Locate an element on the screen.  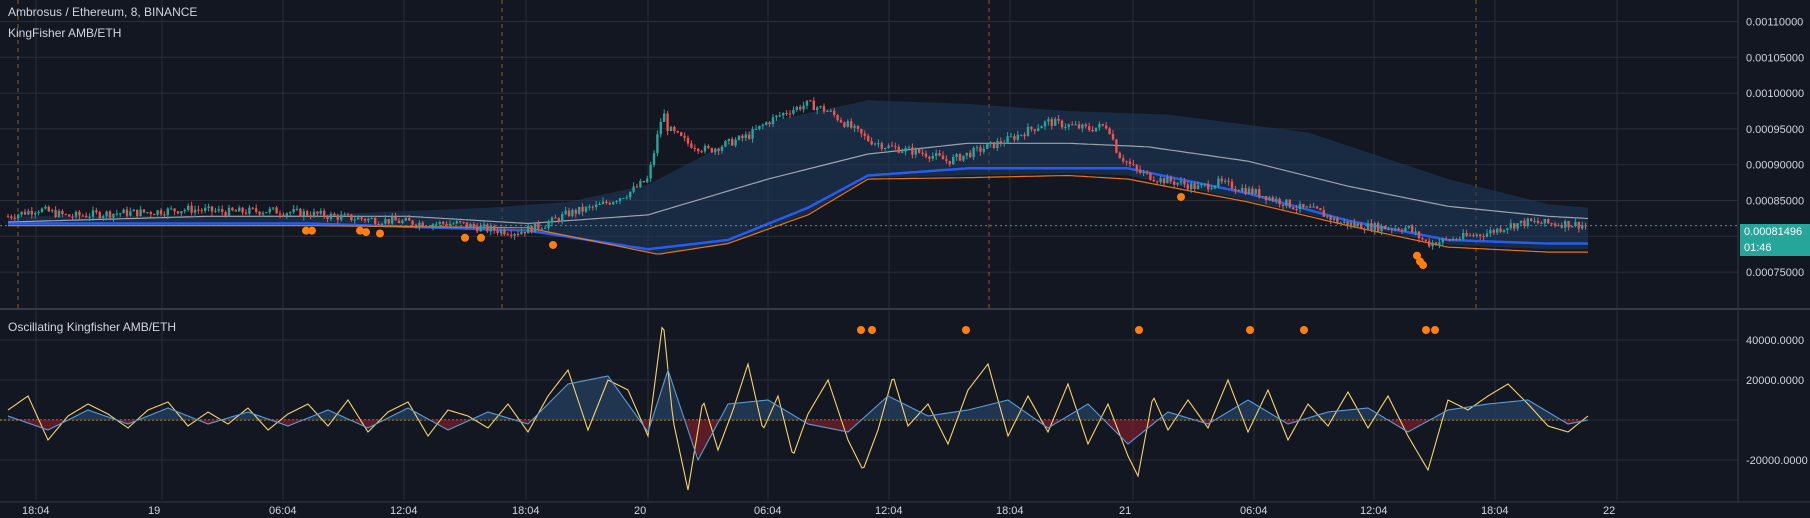
y-tick-label: -20000.0000 is located at coordinates (1777, 461).